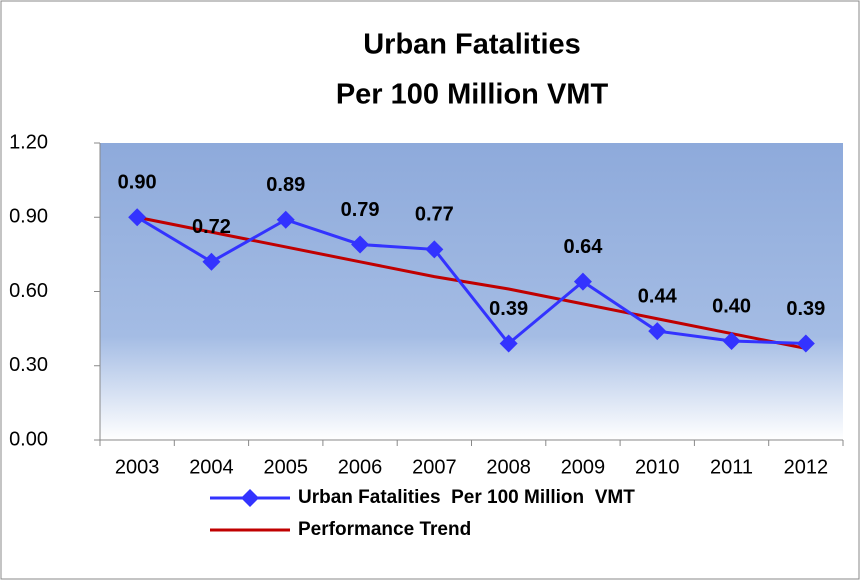  Describe the element at coordinates (137, 467) in the screenshot. I see `x-tick-label: 2003` at that location.